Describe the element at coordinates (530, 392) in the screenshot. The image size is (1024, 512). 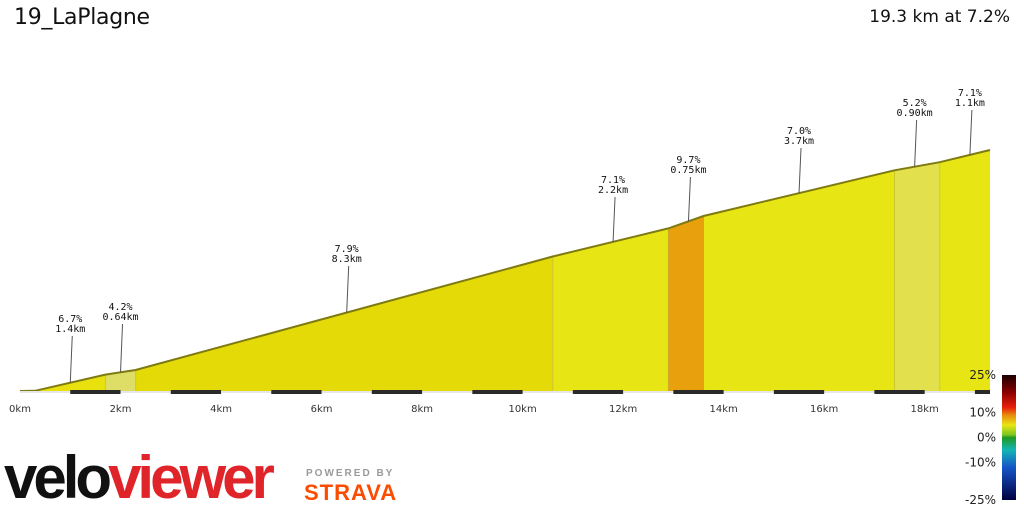
I see `x-axis-bands` at that location.